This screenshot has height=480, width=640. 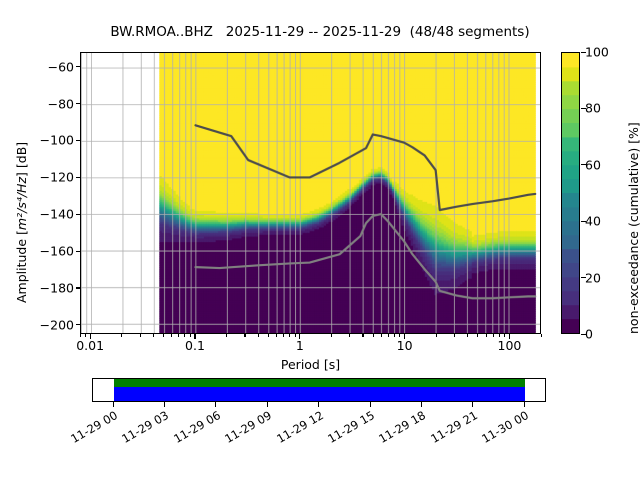 I want to click on y-tick-label: −100, so click(x=56, y=140).